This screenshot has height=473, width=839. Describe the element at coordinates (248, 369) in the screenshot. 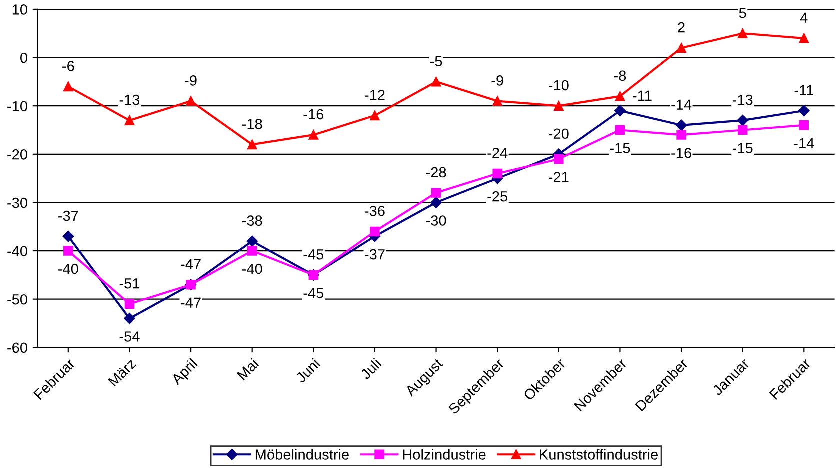

I see `x-tick-label: Mai` at that location.